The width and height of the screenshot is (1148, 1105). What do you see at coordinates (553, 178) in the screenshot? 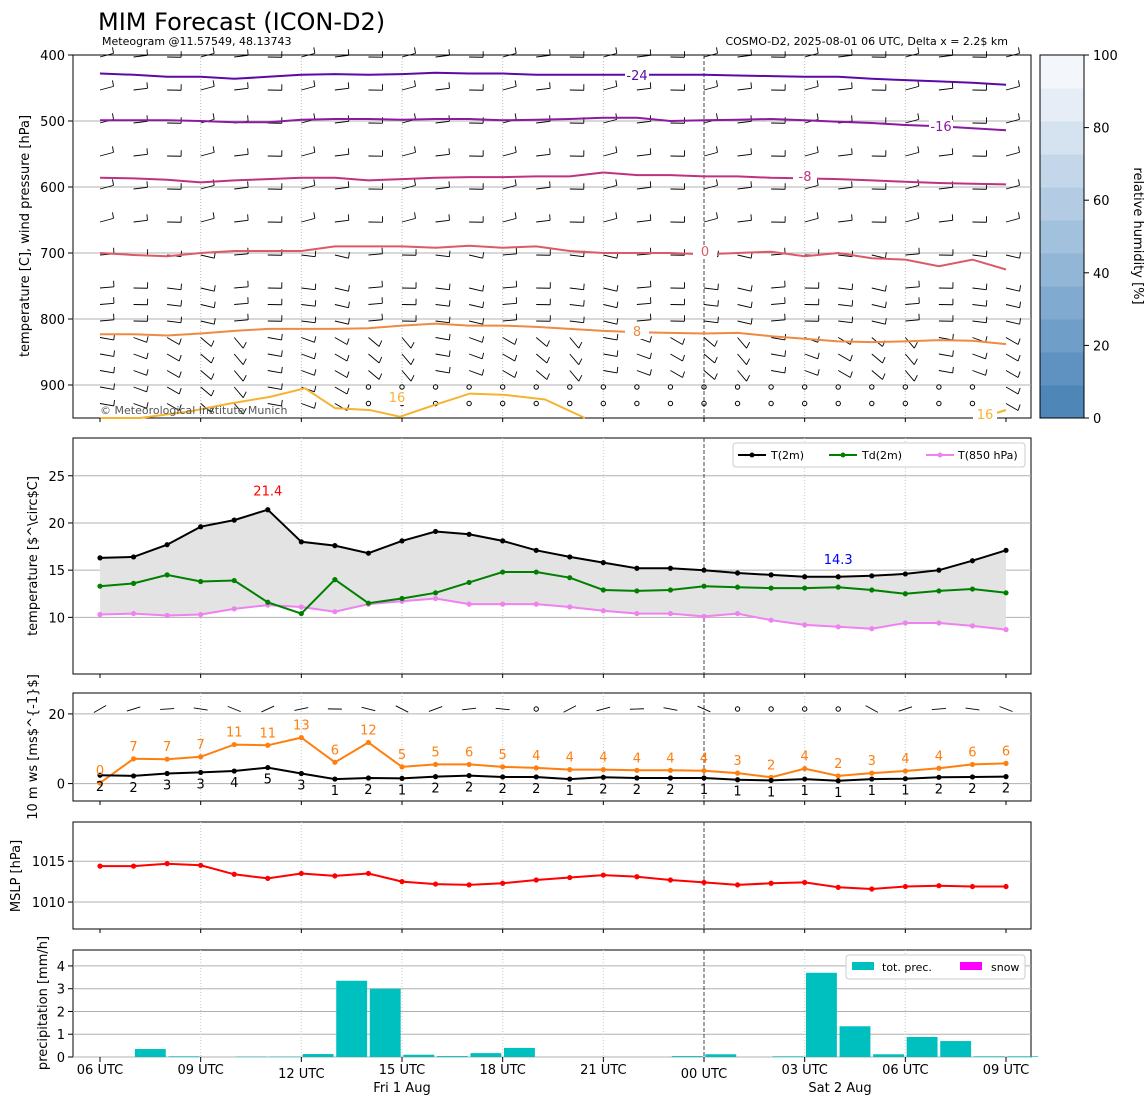
I see `isotherm-line` at bounding box center [553, 178].